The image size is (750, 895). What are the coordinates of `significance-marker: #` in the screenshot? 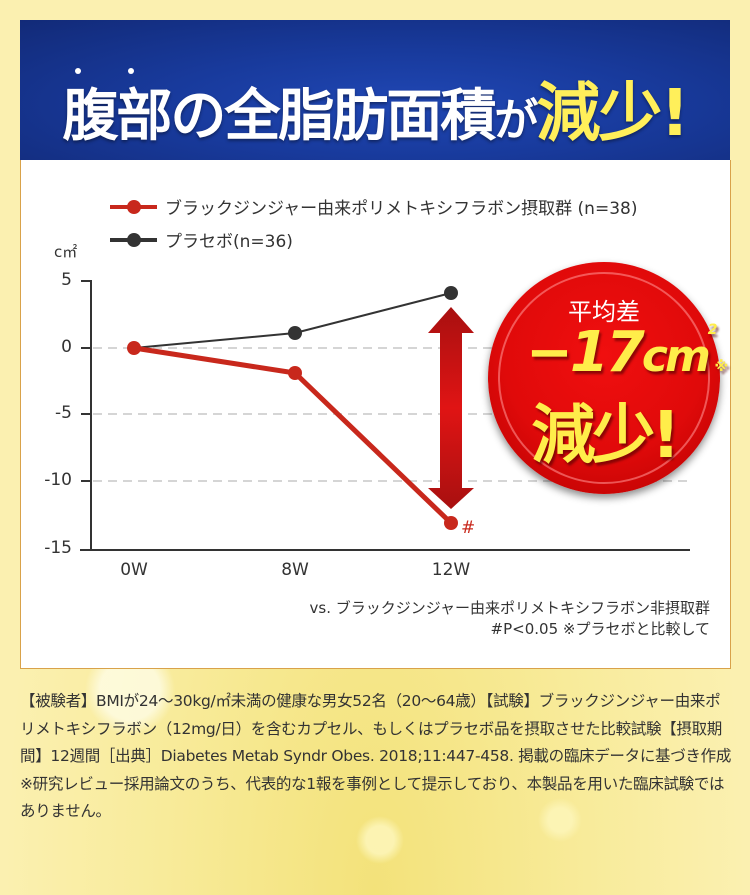 It's located at (468, 528).